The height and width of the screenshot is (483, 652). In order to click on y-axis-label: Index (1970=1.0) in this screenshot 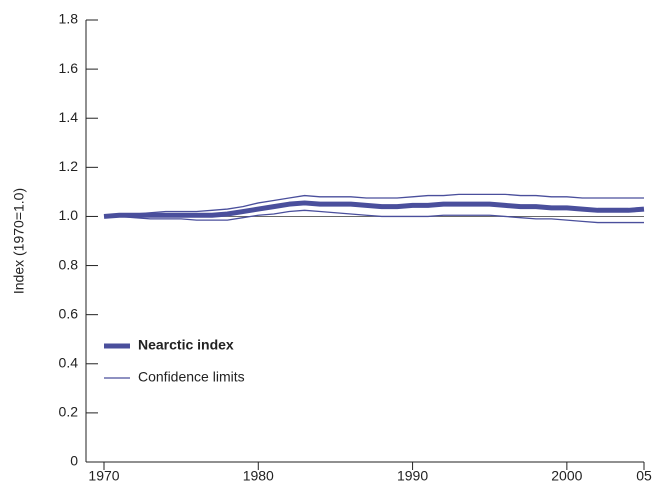, I will do `click(19, 241)`.